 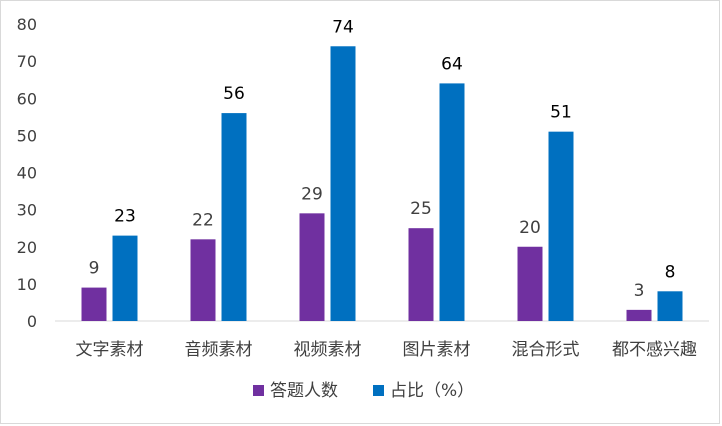 What do you see at coordinates (234, 94) in the screenshot?
I see `data-label: 56` at bounding box center [234, 94].